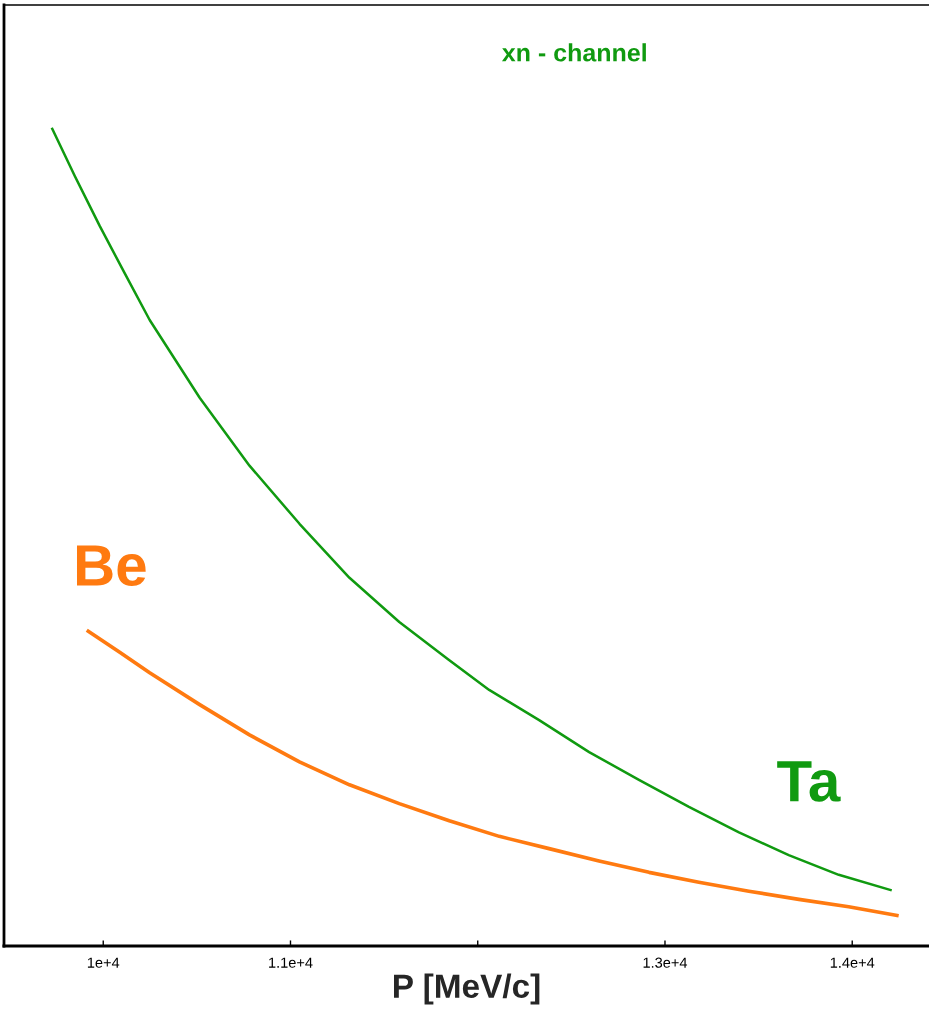 The image size is (929, 1015). Describe the element at coordinates (573, 52) in the screenshot. I see `chart-title: xn - channel` at that location.